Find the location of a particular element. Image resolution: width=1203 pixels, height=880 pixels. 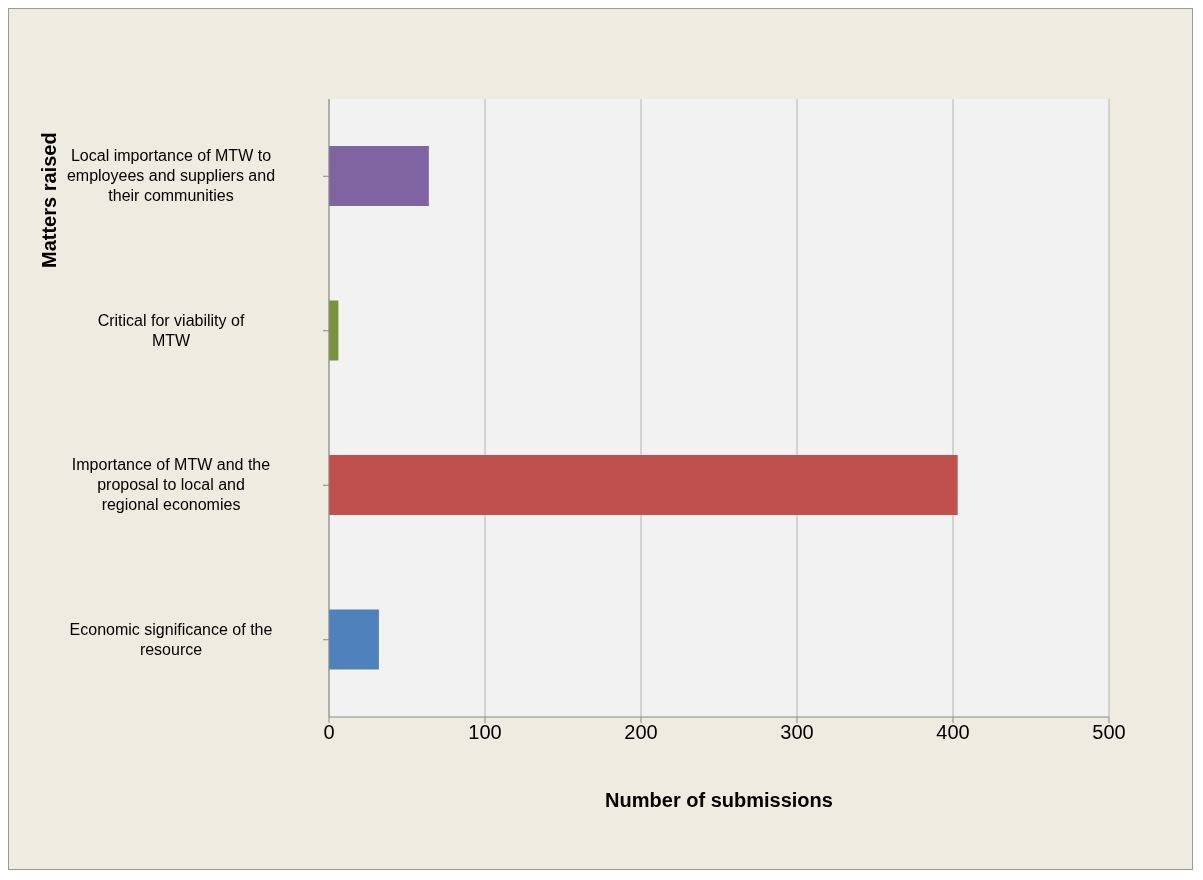

x-tick-label: 400 is located at coordinates (953, 732).